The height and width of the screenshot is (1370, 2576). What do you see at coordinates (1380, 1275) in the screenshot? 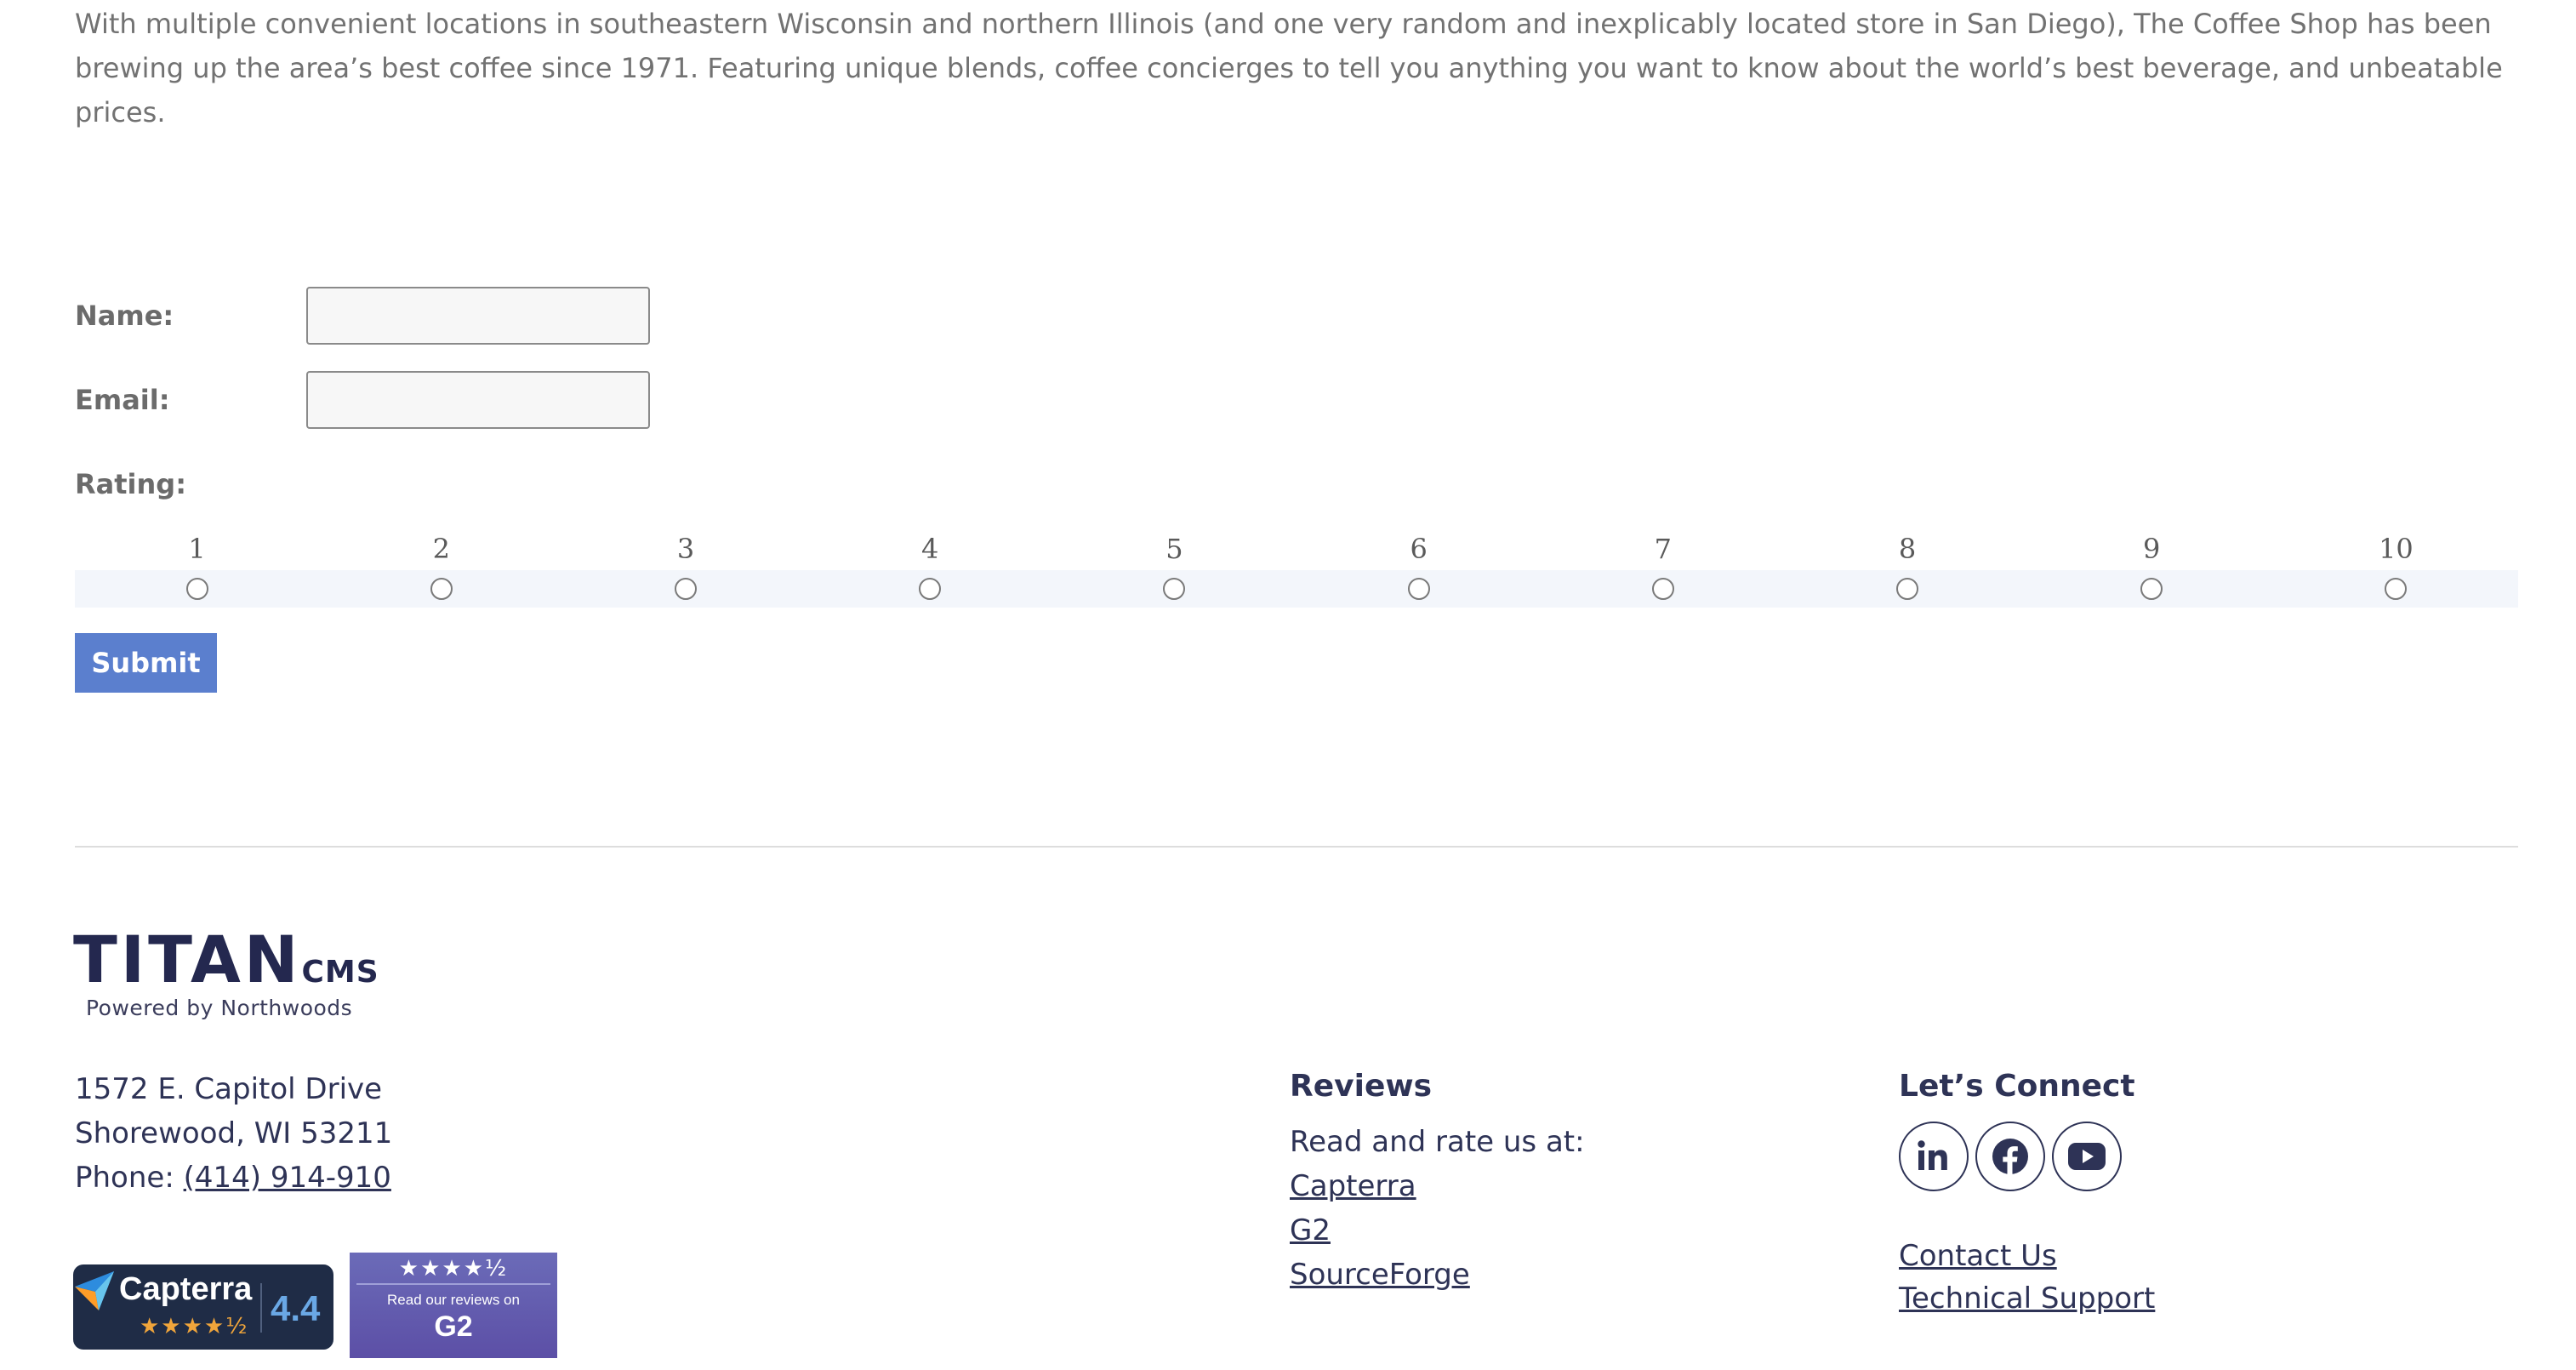
I see `reviews-link-sourceforge: SourceForge` at bounding box center [1380, 1275].